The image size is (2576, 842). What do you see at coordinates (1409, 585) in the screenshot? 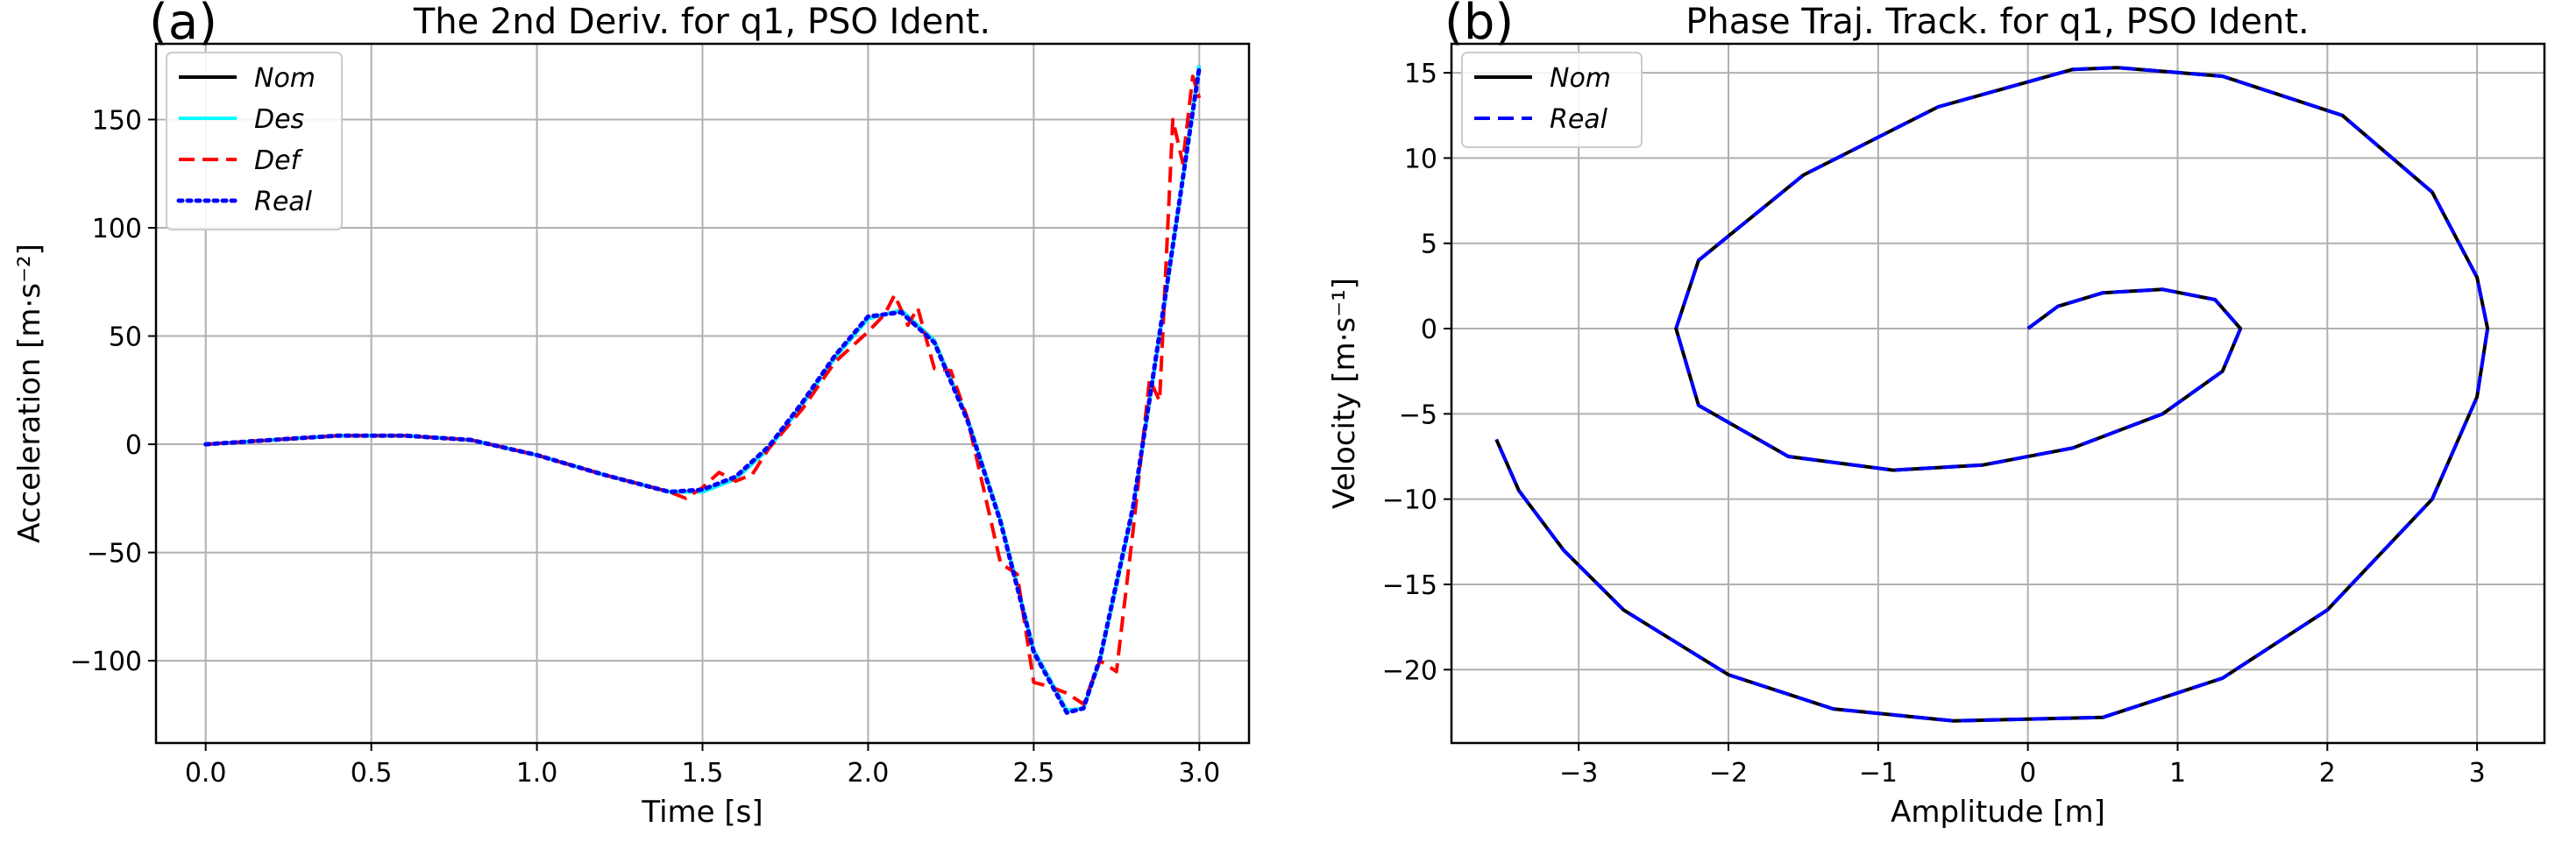
I see `y-tick-label: −15` at bounding box center [1409, 585].